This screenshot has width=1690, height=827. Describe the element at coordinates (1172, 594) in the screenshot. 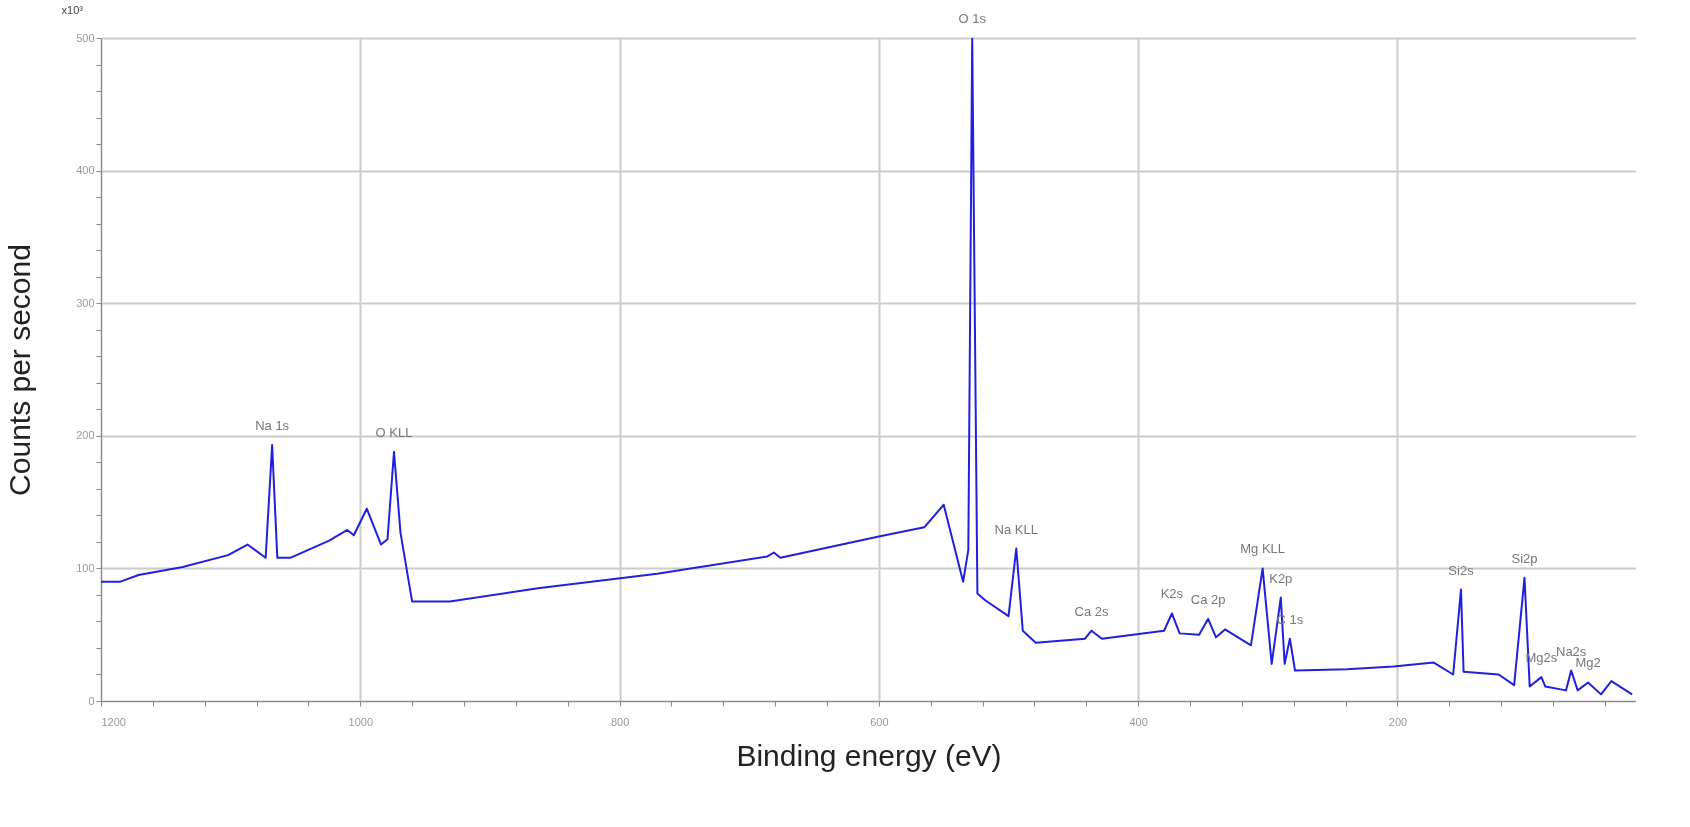

I see `annotation: K2s` at that location.